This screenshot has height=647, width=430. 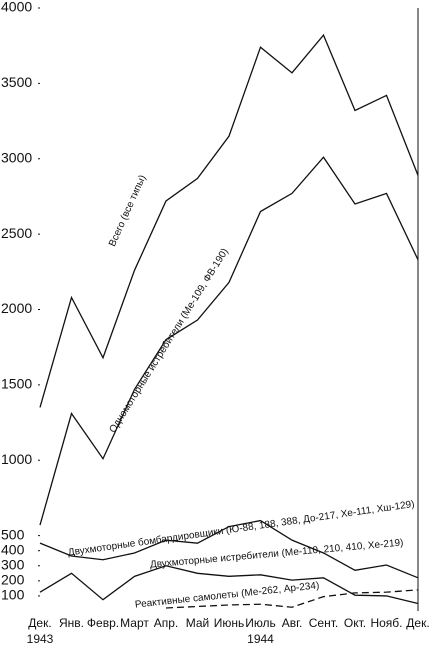 I want to click on x-tick-label: Июнь, so click(x=229, y=623).